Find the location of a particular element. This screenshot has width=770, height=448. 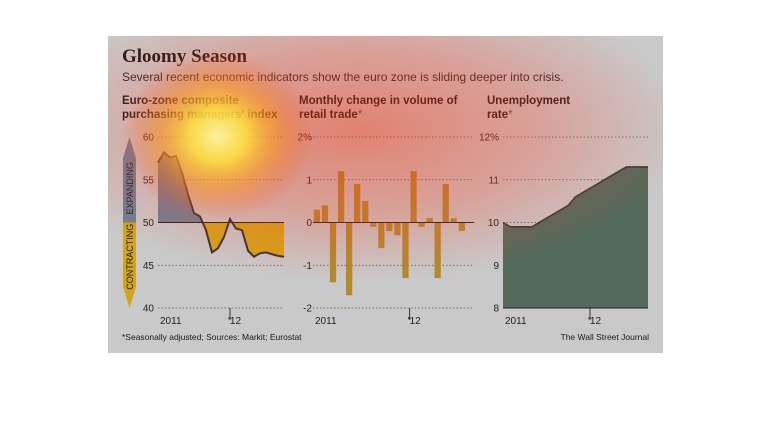

pmi-xtick-label: '12 is located at coordinates (234, 321).